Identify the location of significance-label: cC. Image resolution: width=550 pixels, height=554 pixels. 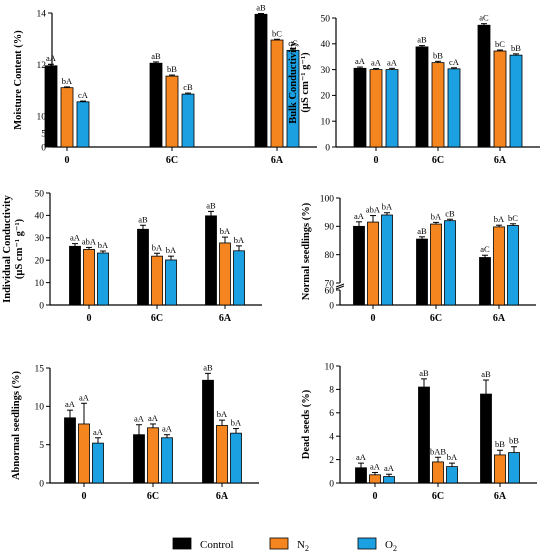
(293, 43).